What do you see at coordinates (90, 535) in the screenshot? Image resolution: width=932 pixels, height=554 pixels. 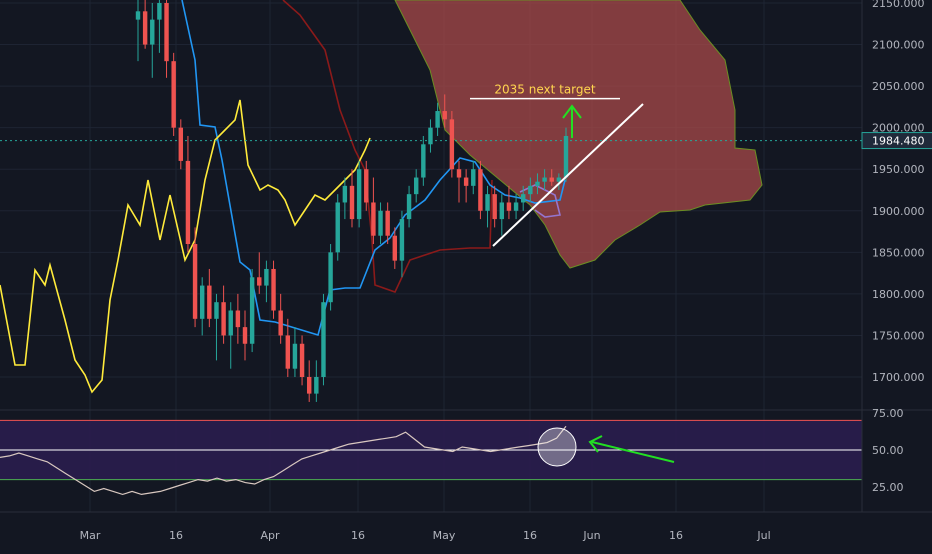 I see `time-tick-label: Mar` at bounding box center [90, 535].